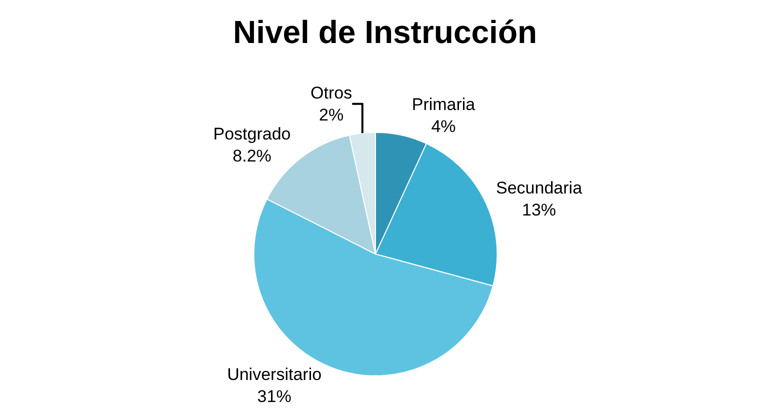 This screenshot has height=411, width=770. What do you see at coordinates (274, 374) in the screenshot?
I see `slice-label: Universitario` at bounding box center [274, 374].